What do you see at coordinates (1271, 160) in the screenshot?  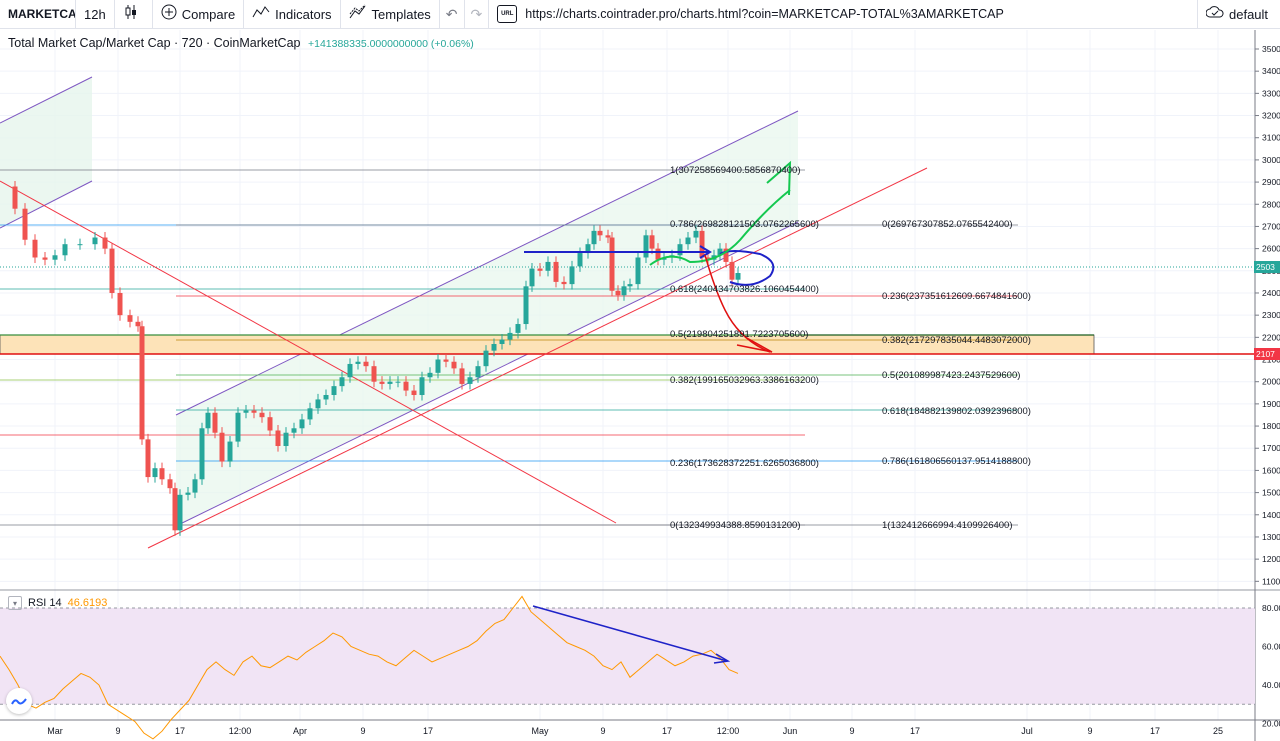 I see `price-tick-label: 3000` at bounding box center [1271, 160].